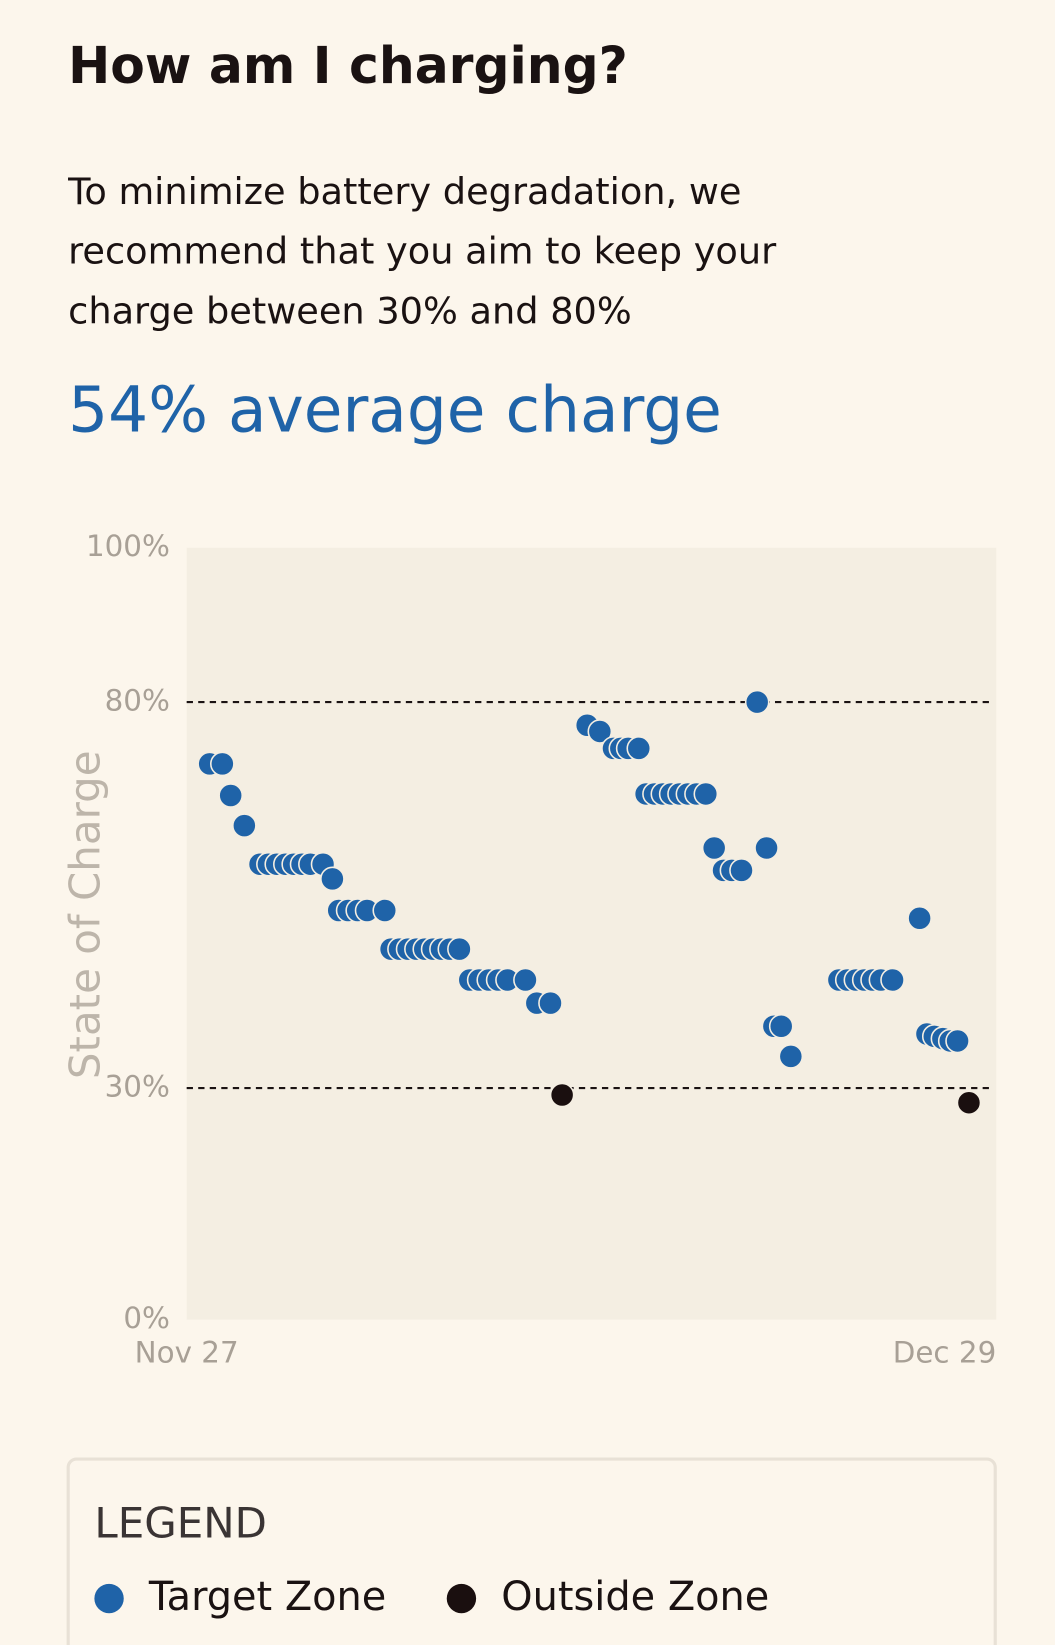 This screenshot has height=1645, width=1055. I want to click on legend-label: Outside Zone, so click(635, 1597).